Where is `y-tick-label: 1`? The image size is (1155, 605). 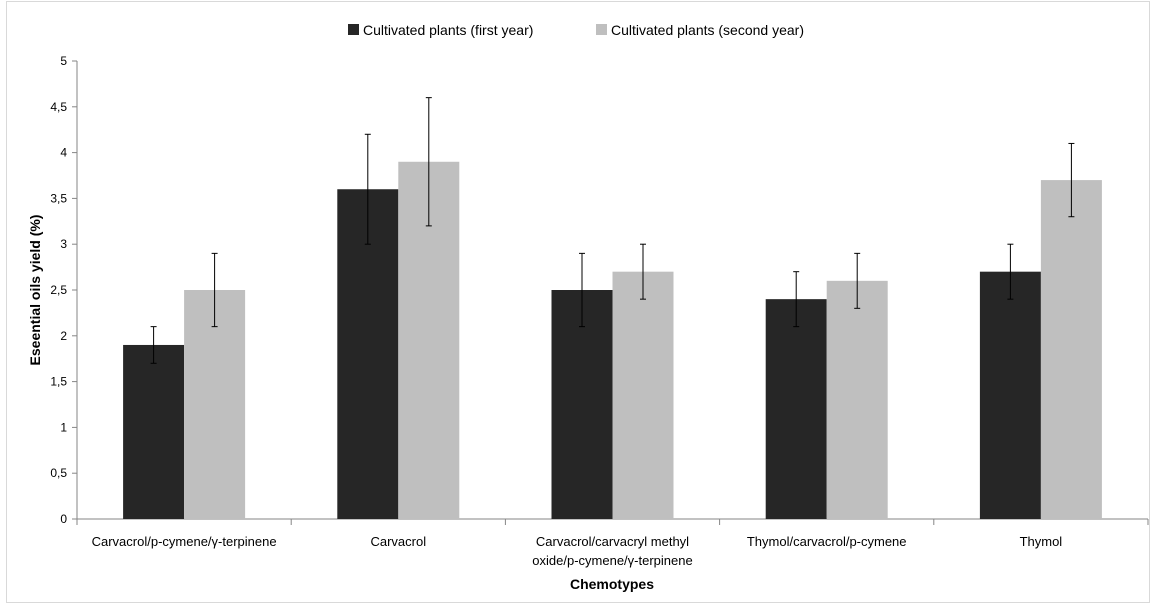
y-tick-label: 1 is located at coordinates (63, 427).